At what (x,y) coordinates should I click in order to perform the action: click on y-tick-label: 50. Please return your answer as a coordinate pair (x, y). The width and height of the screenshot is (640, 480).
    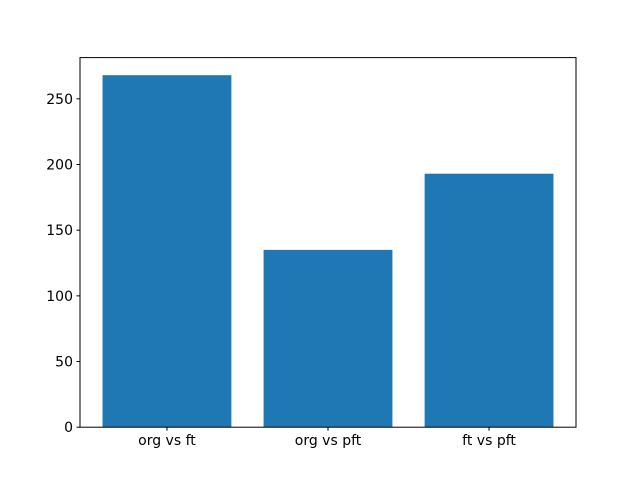
    Looking at the image, I should click on (64, 363).